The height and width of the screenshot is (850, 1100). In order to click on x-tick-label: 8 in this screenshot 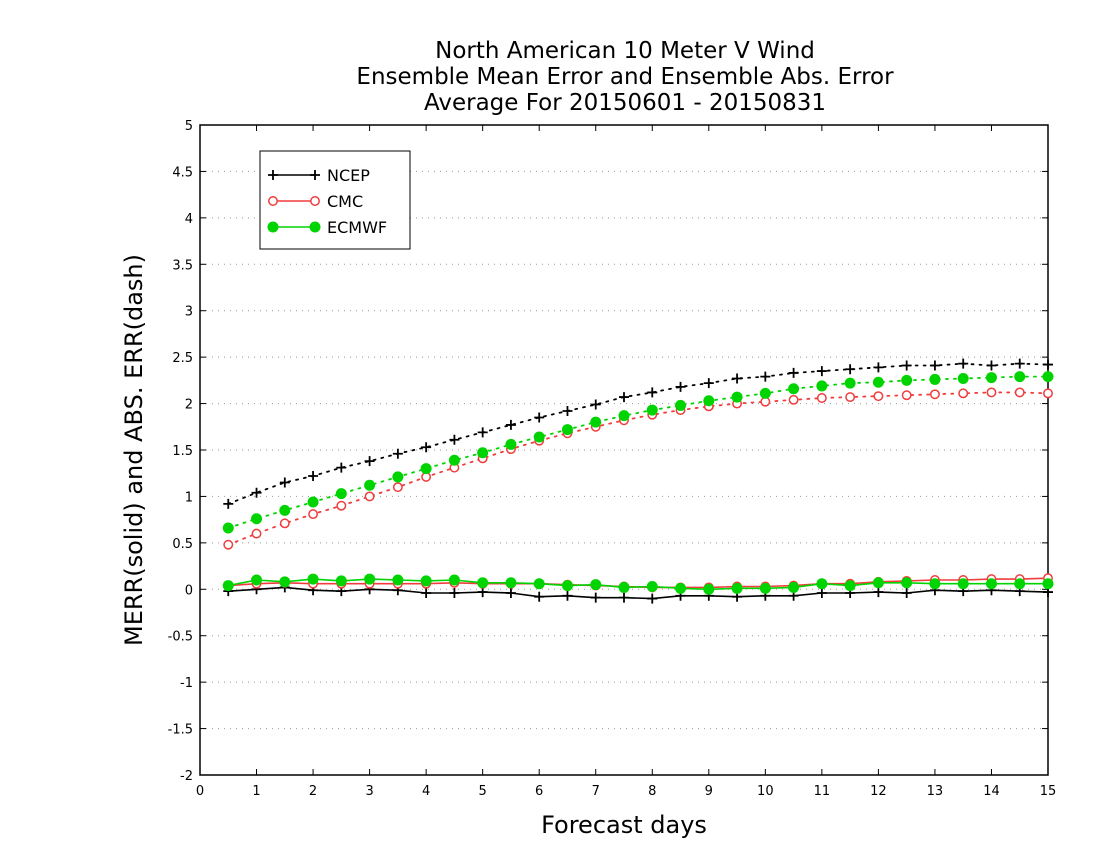, I will do `click(652, 791)`.